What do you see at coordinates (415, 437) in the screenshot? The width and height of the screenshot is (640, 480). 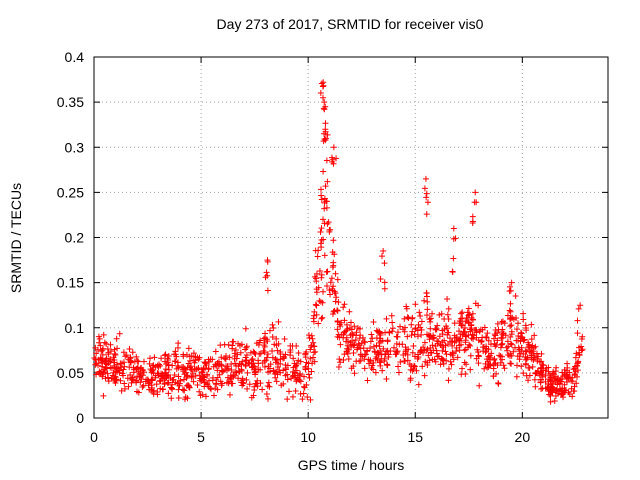 I see `x-tick-label: 15` at bounding box center [415, 437].